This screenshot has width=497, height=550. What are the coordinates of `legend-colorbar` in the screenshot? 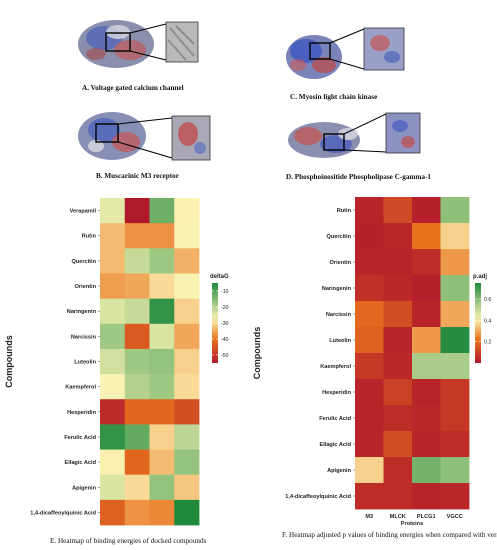 It's located at (215, 323).